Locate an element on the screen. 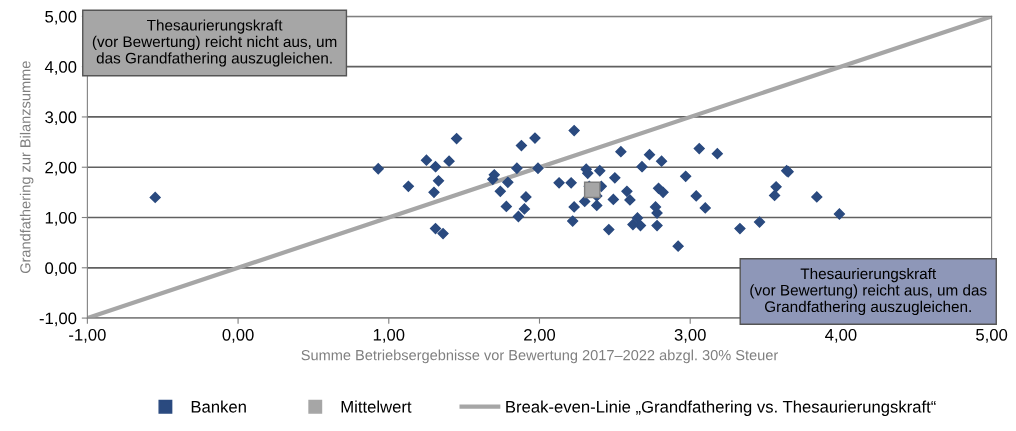  x-axis-title: Summe Betriebsergebnisse vor Bewertung 2017–2022 abzgl. 30% Steuer is located at coordinates (540, 356).